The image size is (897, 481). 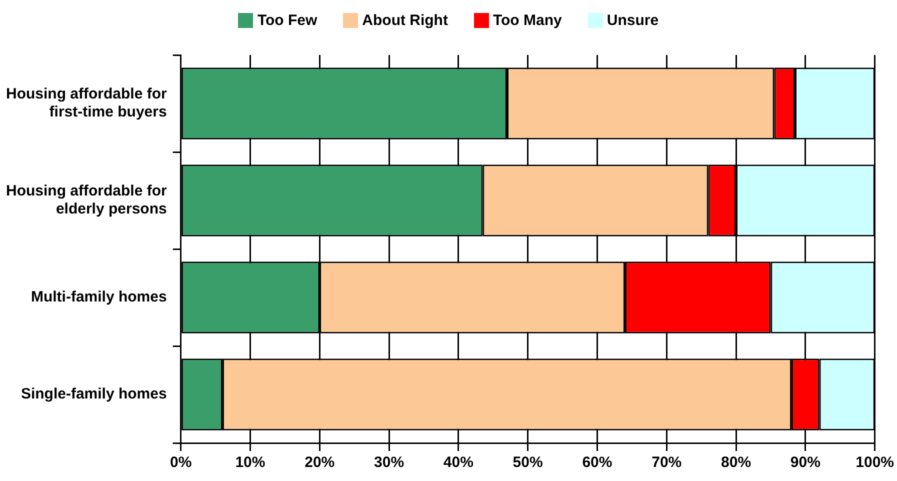 I want to click on y-tick-label: Housing affordable for elderly persons, so click(x=86, y=200).